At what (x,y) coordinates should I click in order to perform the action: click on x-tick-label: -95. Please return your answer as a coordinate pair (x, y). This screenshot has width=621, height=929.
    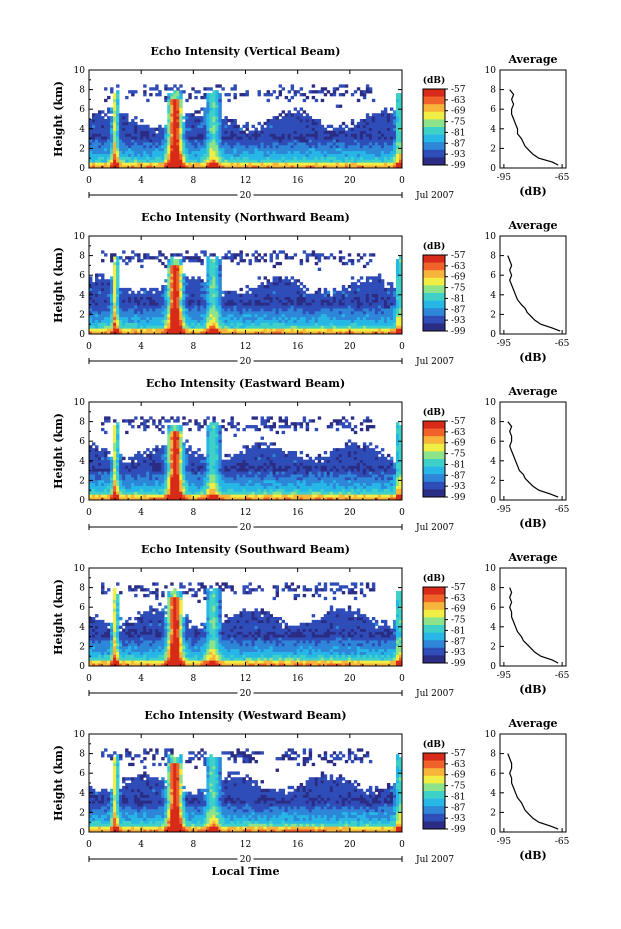
    Looking at the image, I should click on (504, 344).